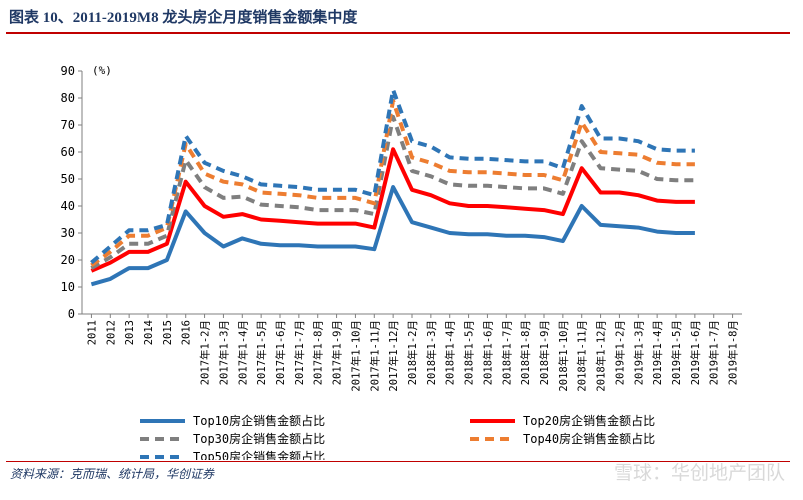  Describe the element at coordinates (398, 33) in the screenshot. I see `title-rule` at that location.